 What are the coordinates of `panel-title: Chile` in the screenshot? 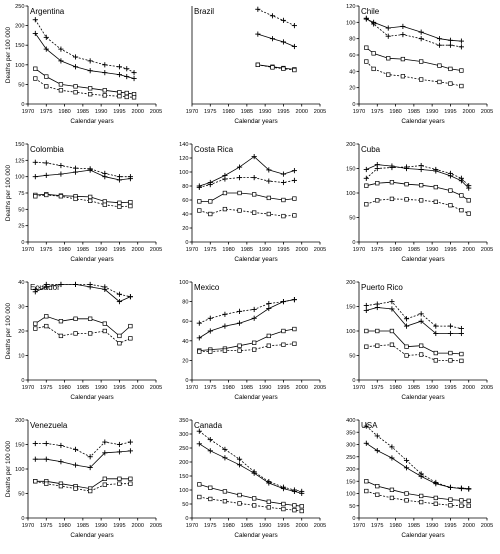 It's located at (370, 11).